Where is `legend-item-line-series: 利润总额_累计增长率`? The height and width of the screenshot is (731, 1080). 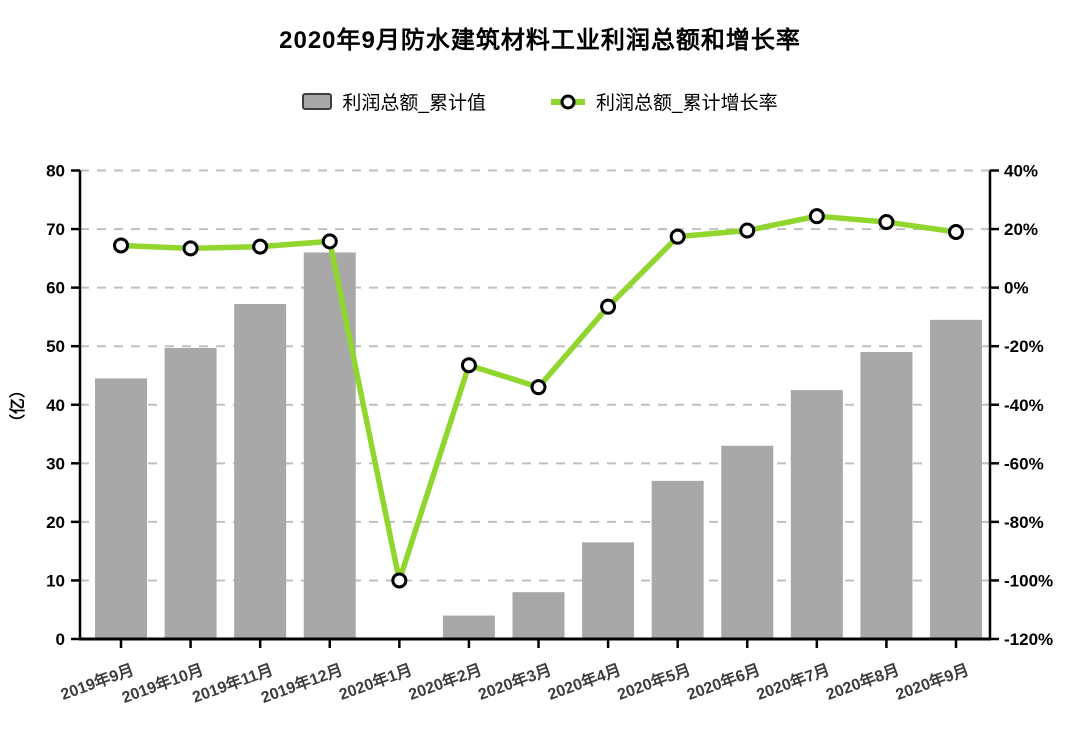
legend-item-line-series: 利润总额_累计增长率 is located at coordinates (664, 101).